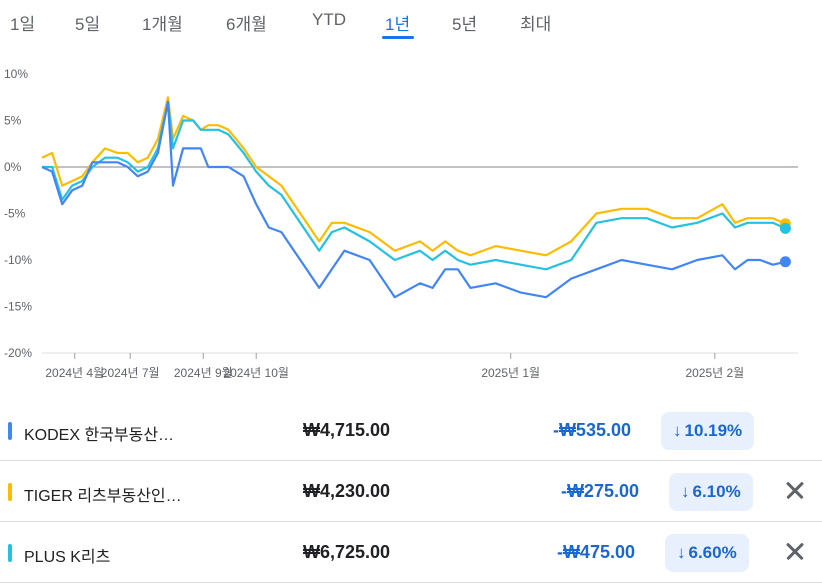  I want to click on price-change: -₩475.00, so click(595, 552).